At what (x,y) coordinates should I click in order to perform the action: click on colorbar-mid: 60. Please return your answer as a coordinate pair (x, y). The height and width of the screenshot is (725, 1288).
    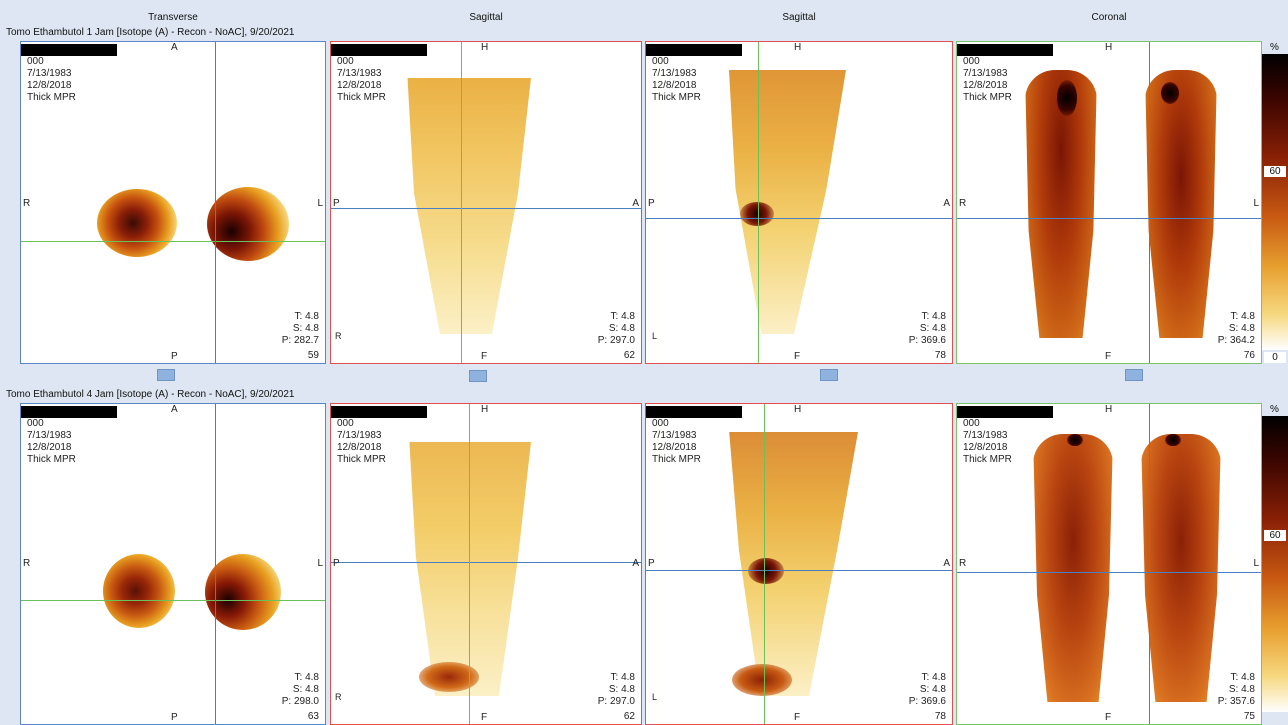
    Looking at the image, I should click on (1275, 171).